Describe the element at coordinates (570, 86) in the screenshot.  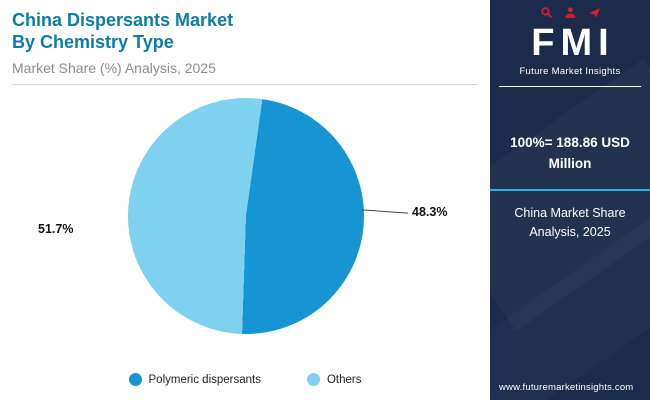
I see `logo-divider` at that location.